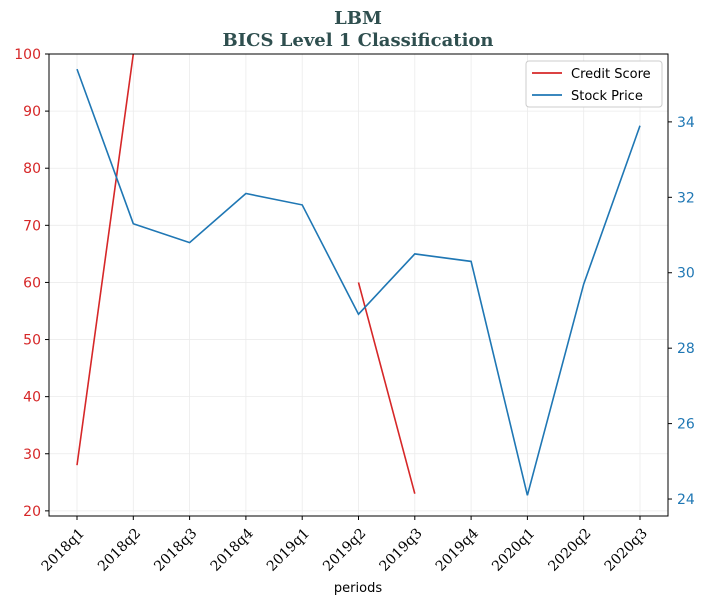 This screenshot has width=707, height=605. What do you see at coordinates (358, 588) in the screenshot?
I see `x-axis-label: periods` at bounding box center [358, 588].